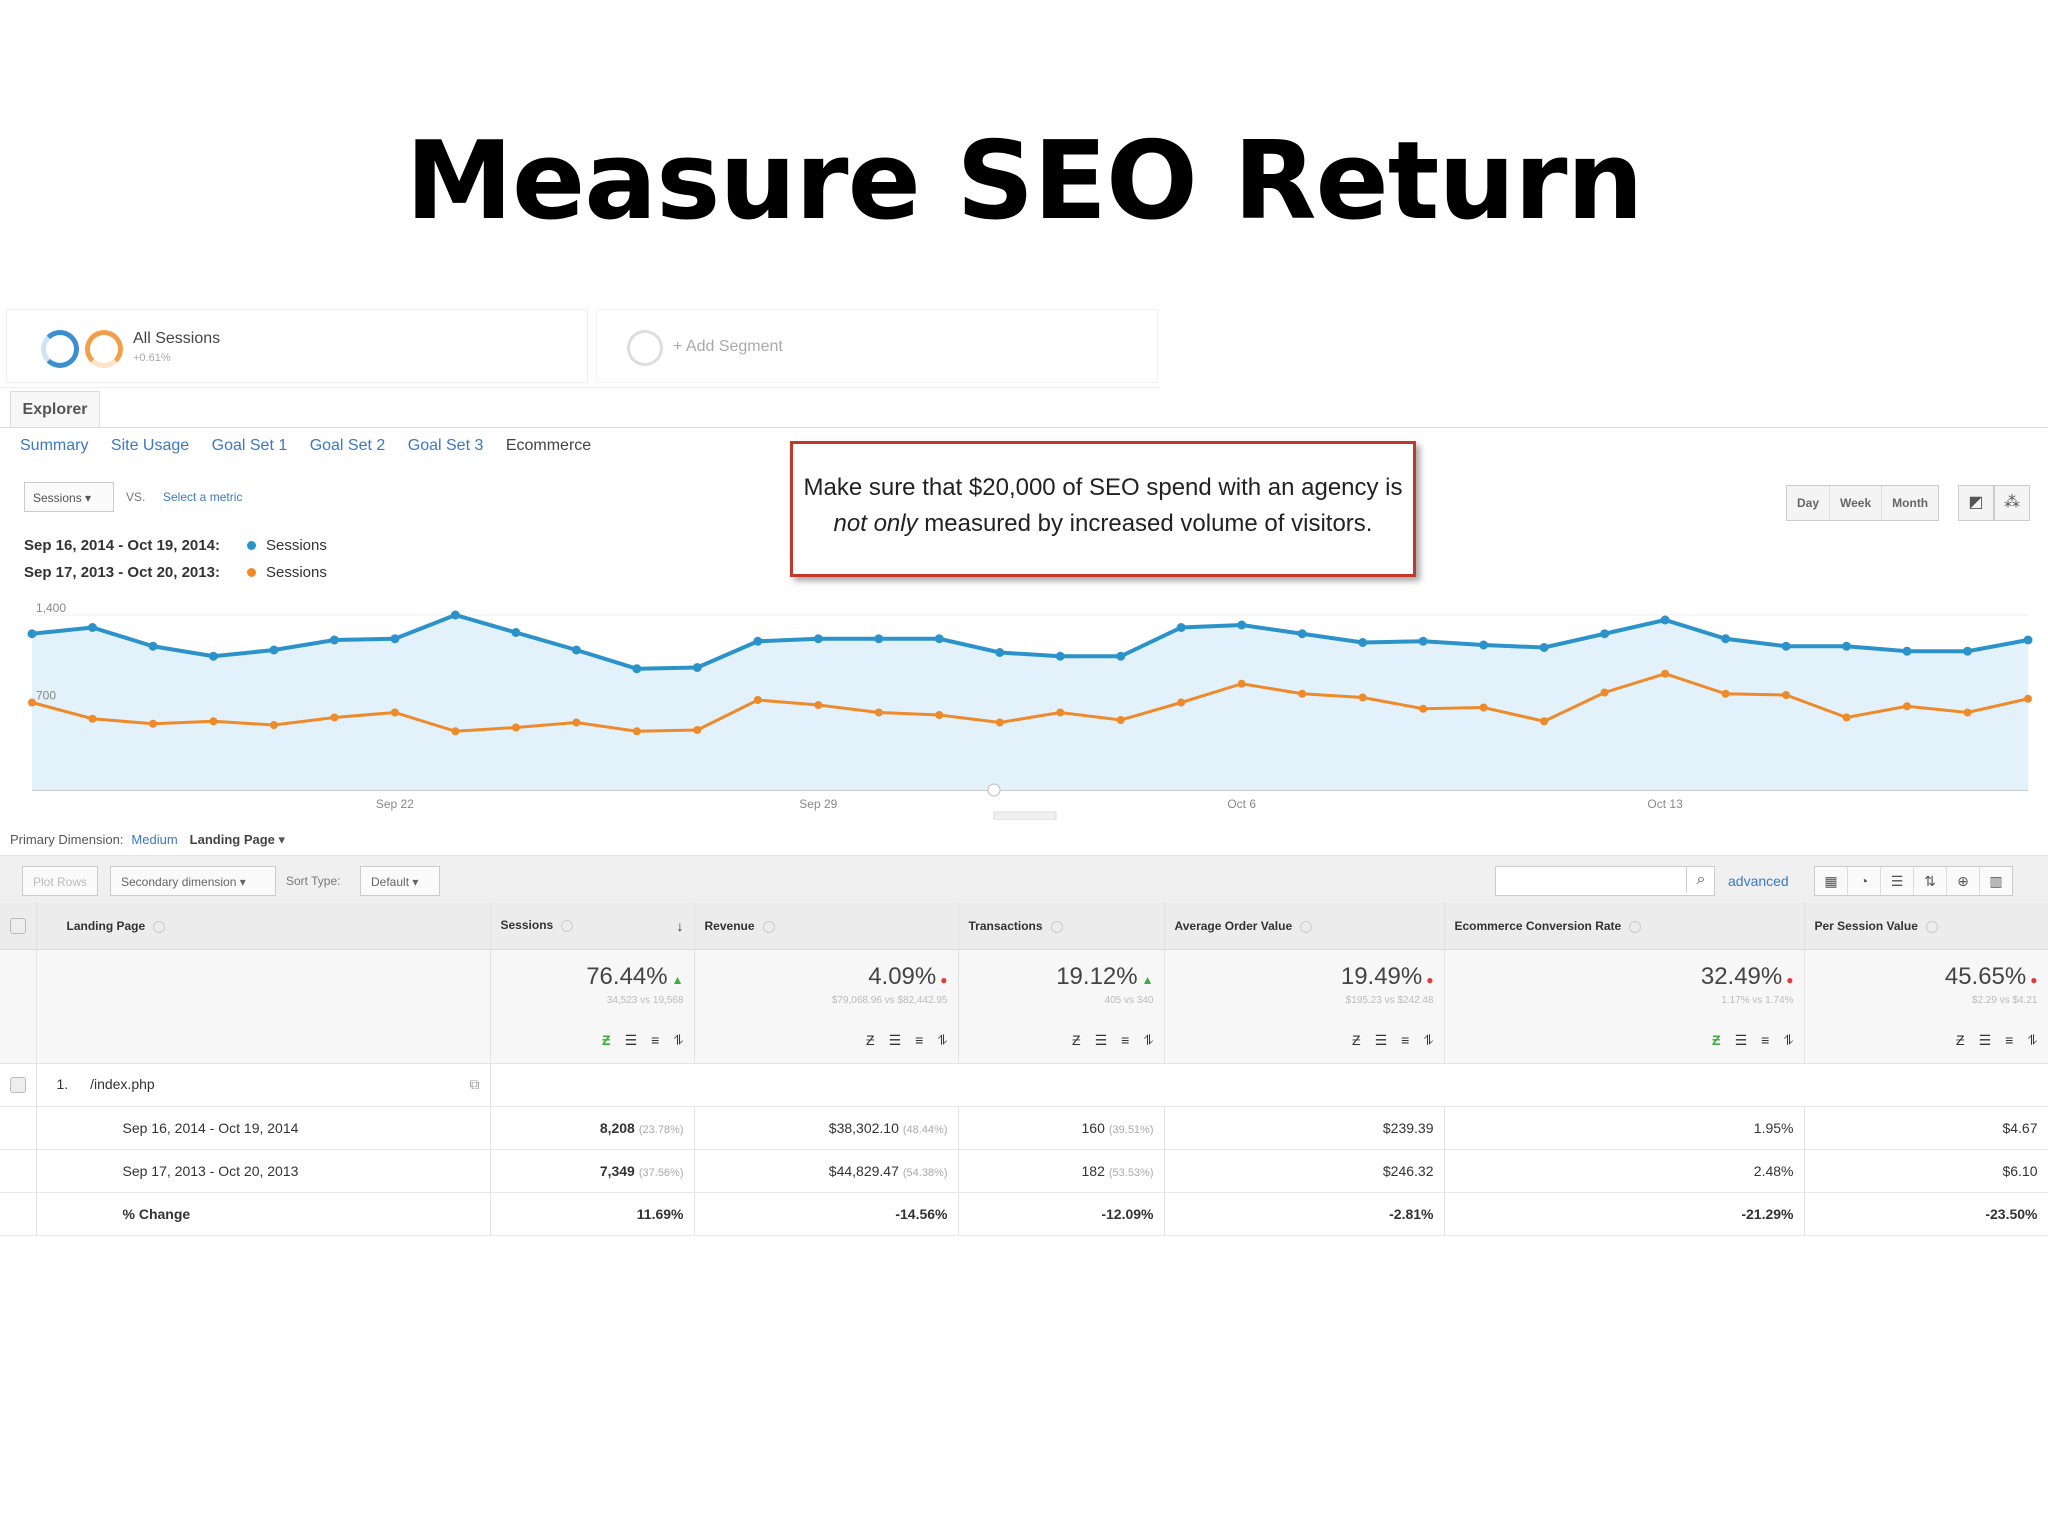 This screenshot has height=1536, width=2048. Describe the element at coordinates (2012, 503) in the screenshot. I see `motion-chart-icon: ⁂` at that location.